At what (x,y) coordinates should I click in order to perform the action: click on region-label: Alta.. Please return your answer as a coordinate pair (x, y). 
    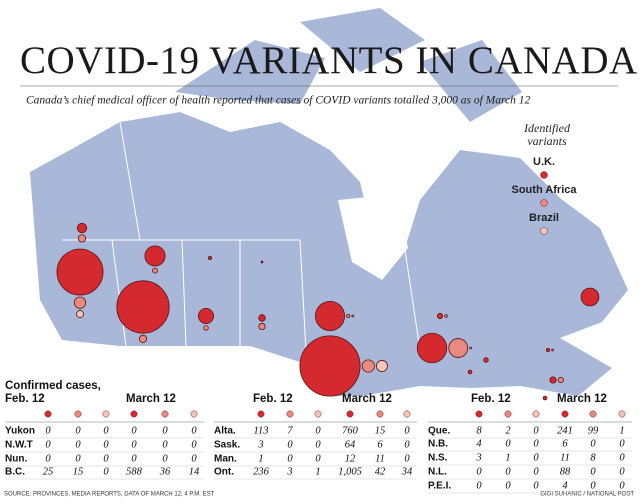
    Looking at the image, I should click on (225, 431).